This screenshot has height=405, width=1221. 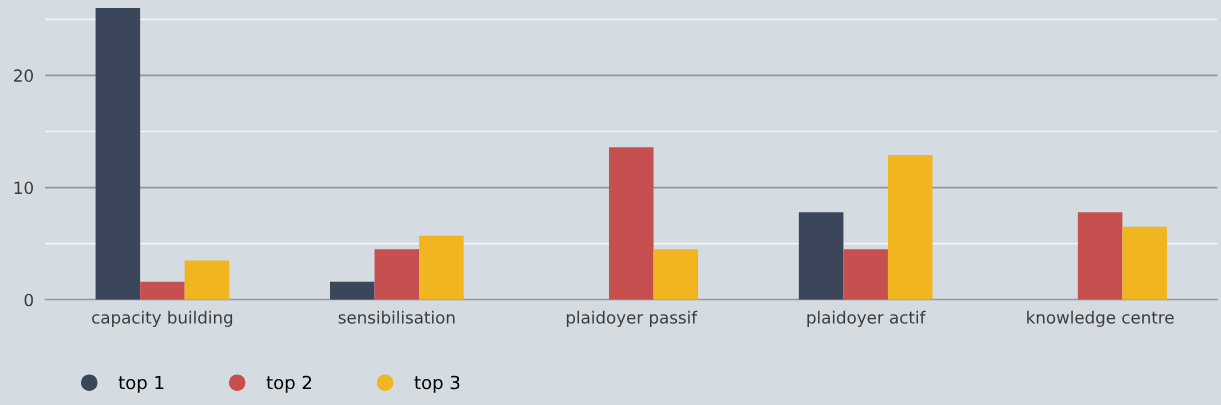 I want to click on legend-label: top 1, so click(x=141, y=384).